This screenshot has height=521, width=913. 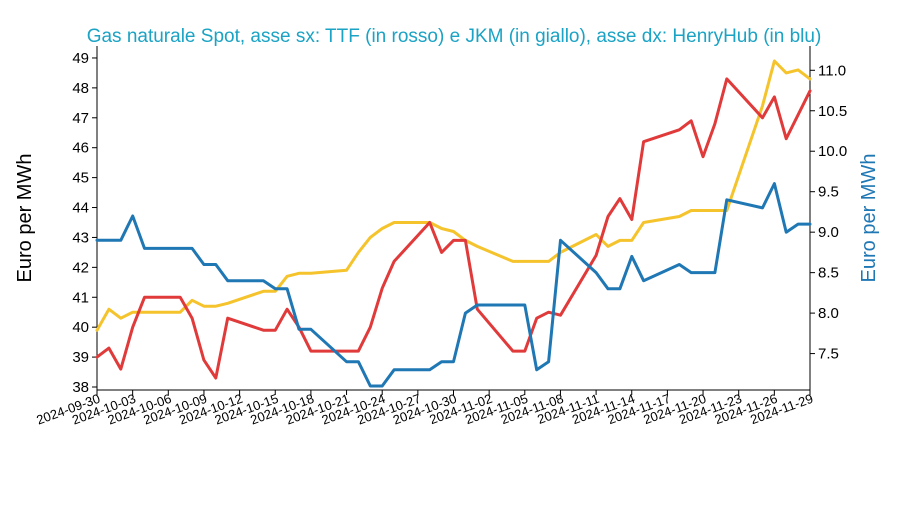 I want to click on left-tick-label: 42, so click(x=80, y=267).